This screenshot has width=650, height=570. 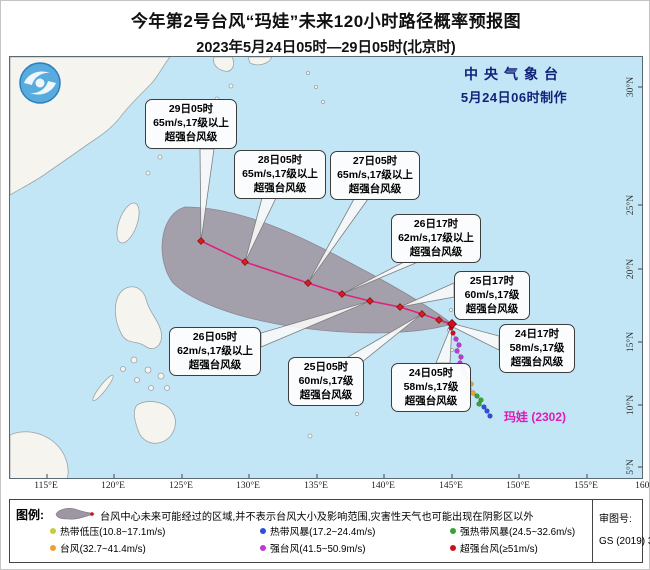 What do you see at coordinates (631, 405) in the screenshot?
I see `lat-label: 10°N` at bounding box center [631, 405].